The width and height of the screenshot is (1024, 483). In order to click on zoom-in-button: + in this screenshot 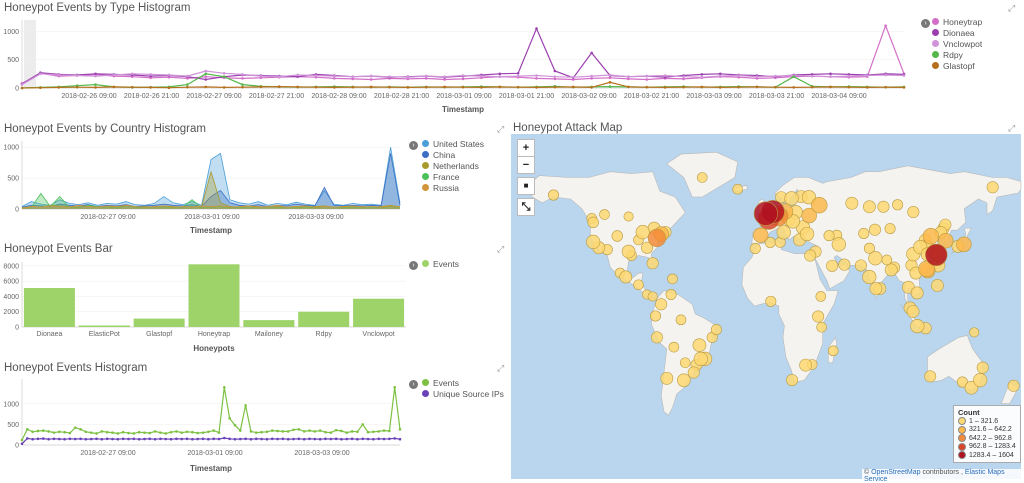, I will do `click(526, 148)`.